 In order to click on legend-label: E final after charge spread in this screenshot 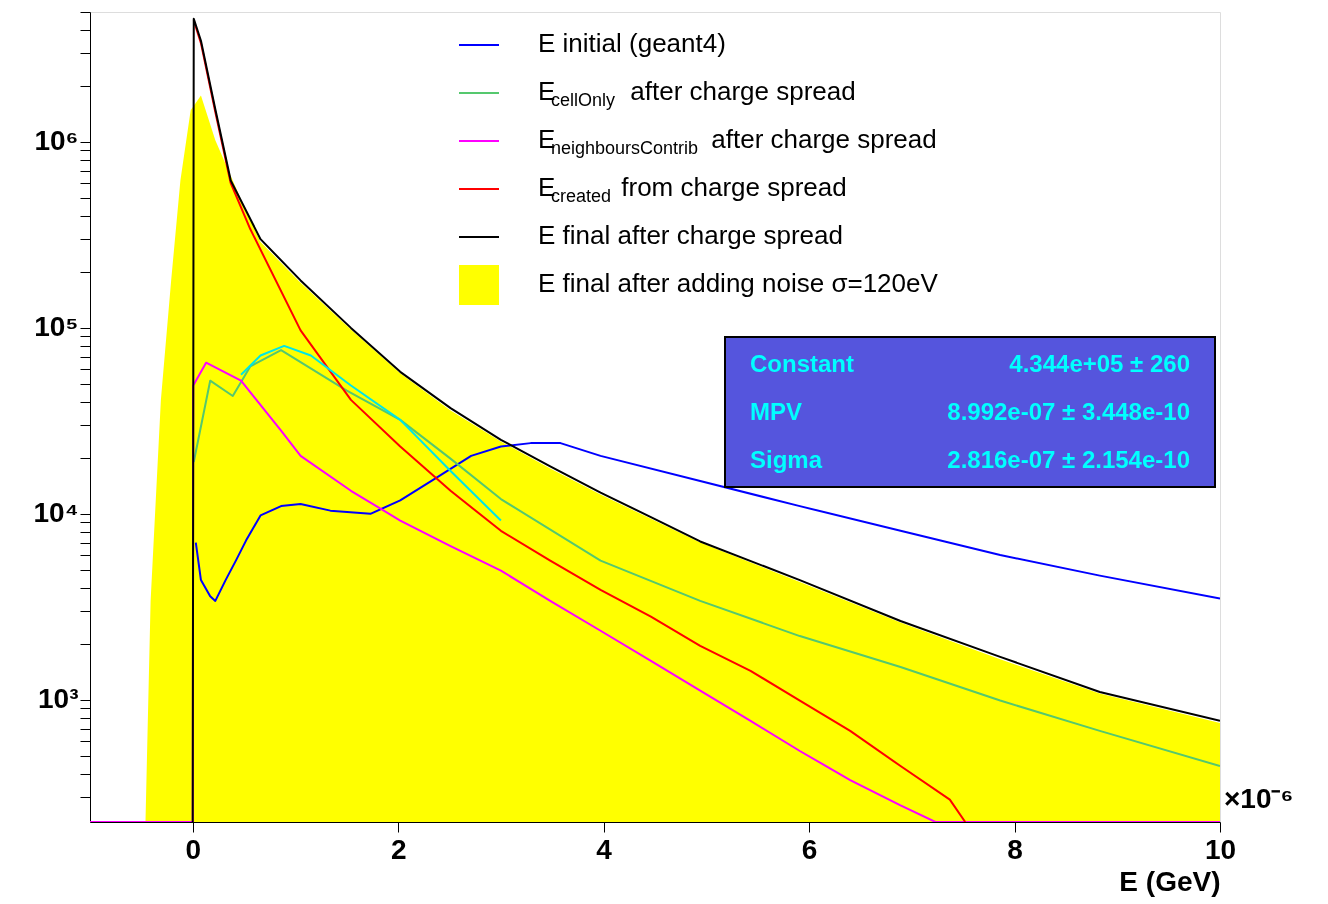, I will do `click(690, 235)`.